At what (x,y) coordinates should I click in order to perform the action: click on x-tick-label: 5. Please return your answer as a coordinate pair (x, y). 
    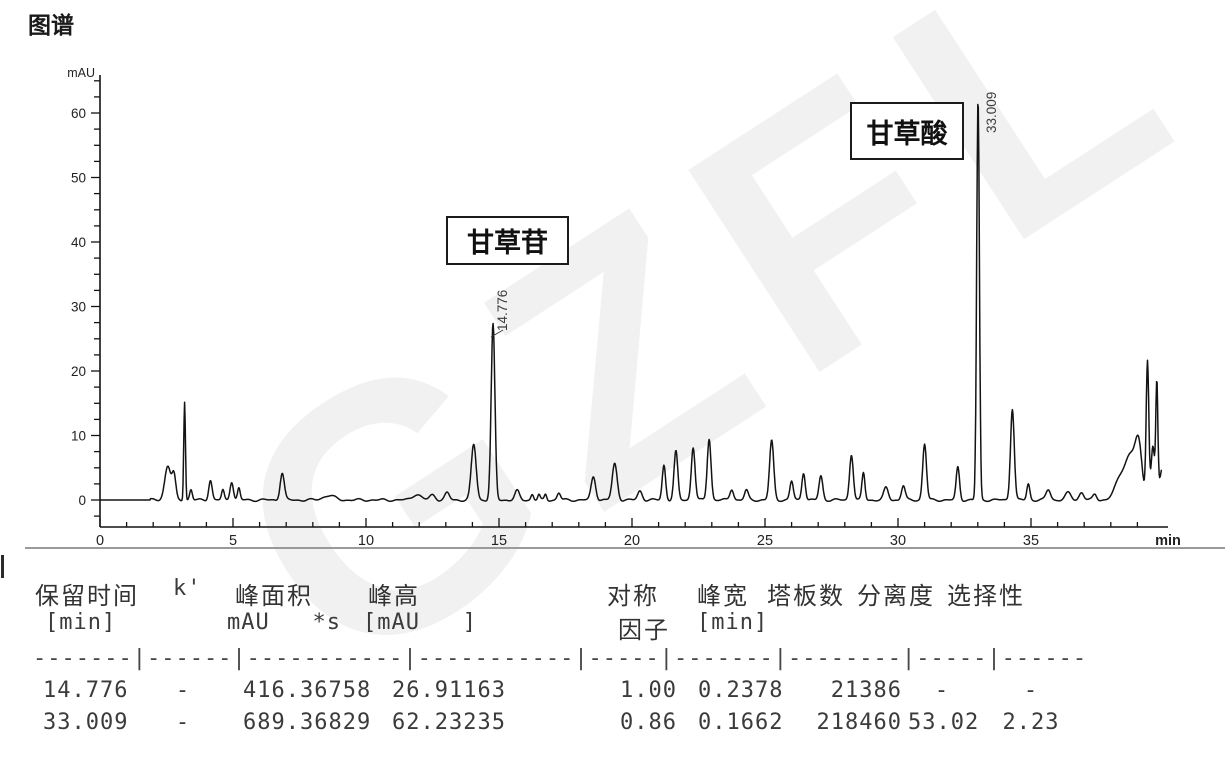
    Looking at the image, I should click on (233, 541).